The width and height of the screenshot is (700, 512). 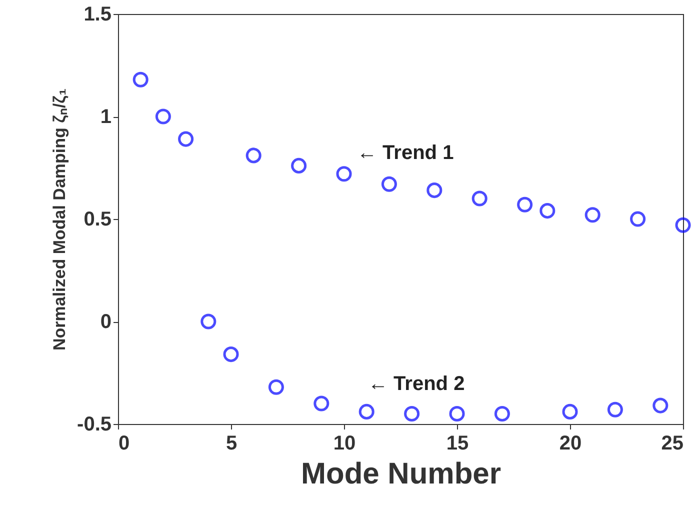 I want to click on annotation: ← Trend 2, so click(x=416, y=384).